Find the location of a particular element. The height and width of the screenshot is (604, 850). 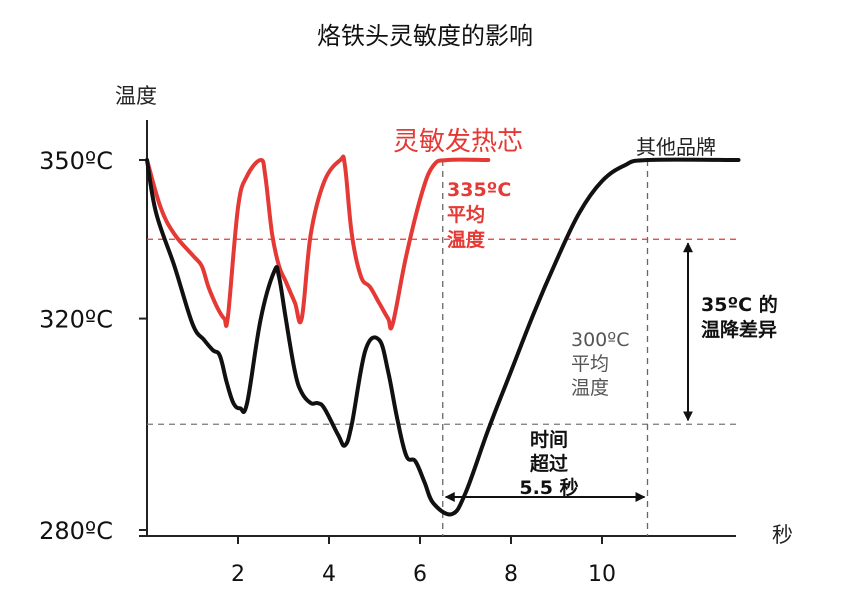

temperature-difference-annotation: 35ºC 的 is located at coordinates (739, 304).